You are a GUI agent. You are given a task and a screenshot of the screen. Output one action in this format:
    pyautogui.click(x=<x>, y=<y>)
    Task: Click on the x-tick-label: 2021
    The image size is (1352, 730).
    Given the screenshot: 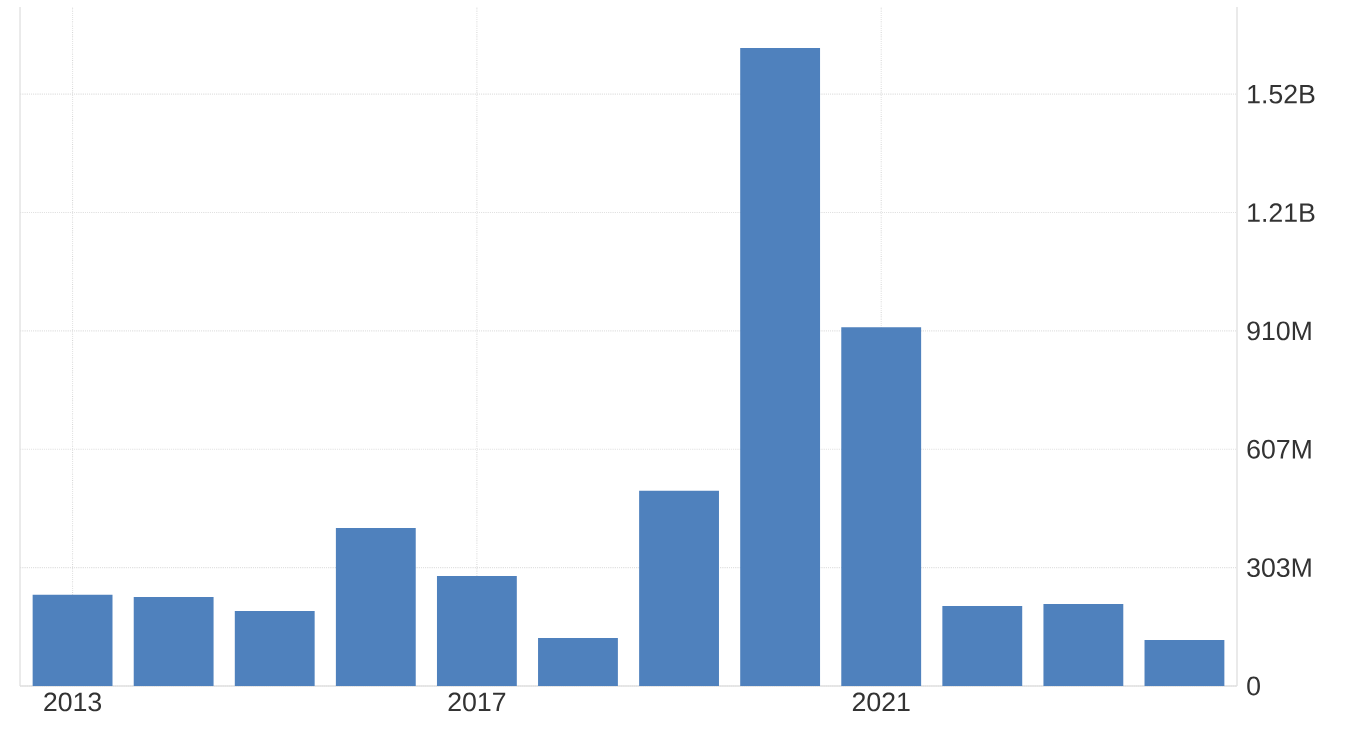 What is the action you would take?
    pyautogui.click(x=881, y=702)
    